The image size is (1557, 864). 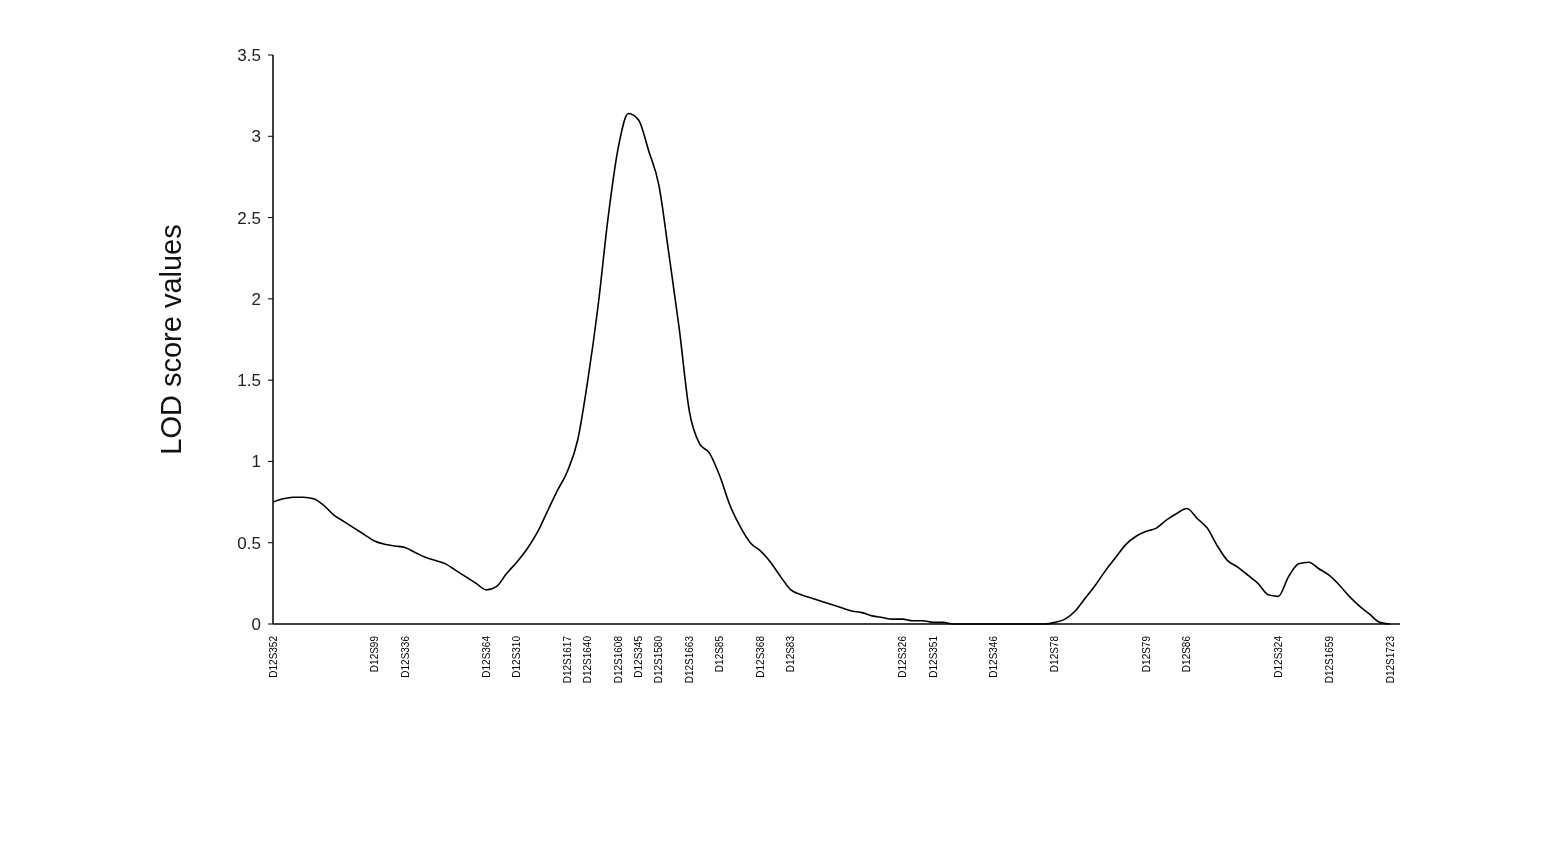 What do you see at coordinates (1390, 659) in the screenshot?
I see `x-tick-label: D12S1723` at bounding box center [1390, 659].